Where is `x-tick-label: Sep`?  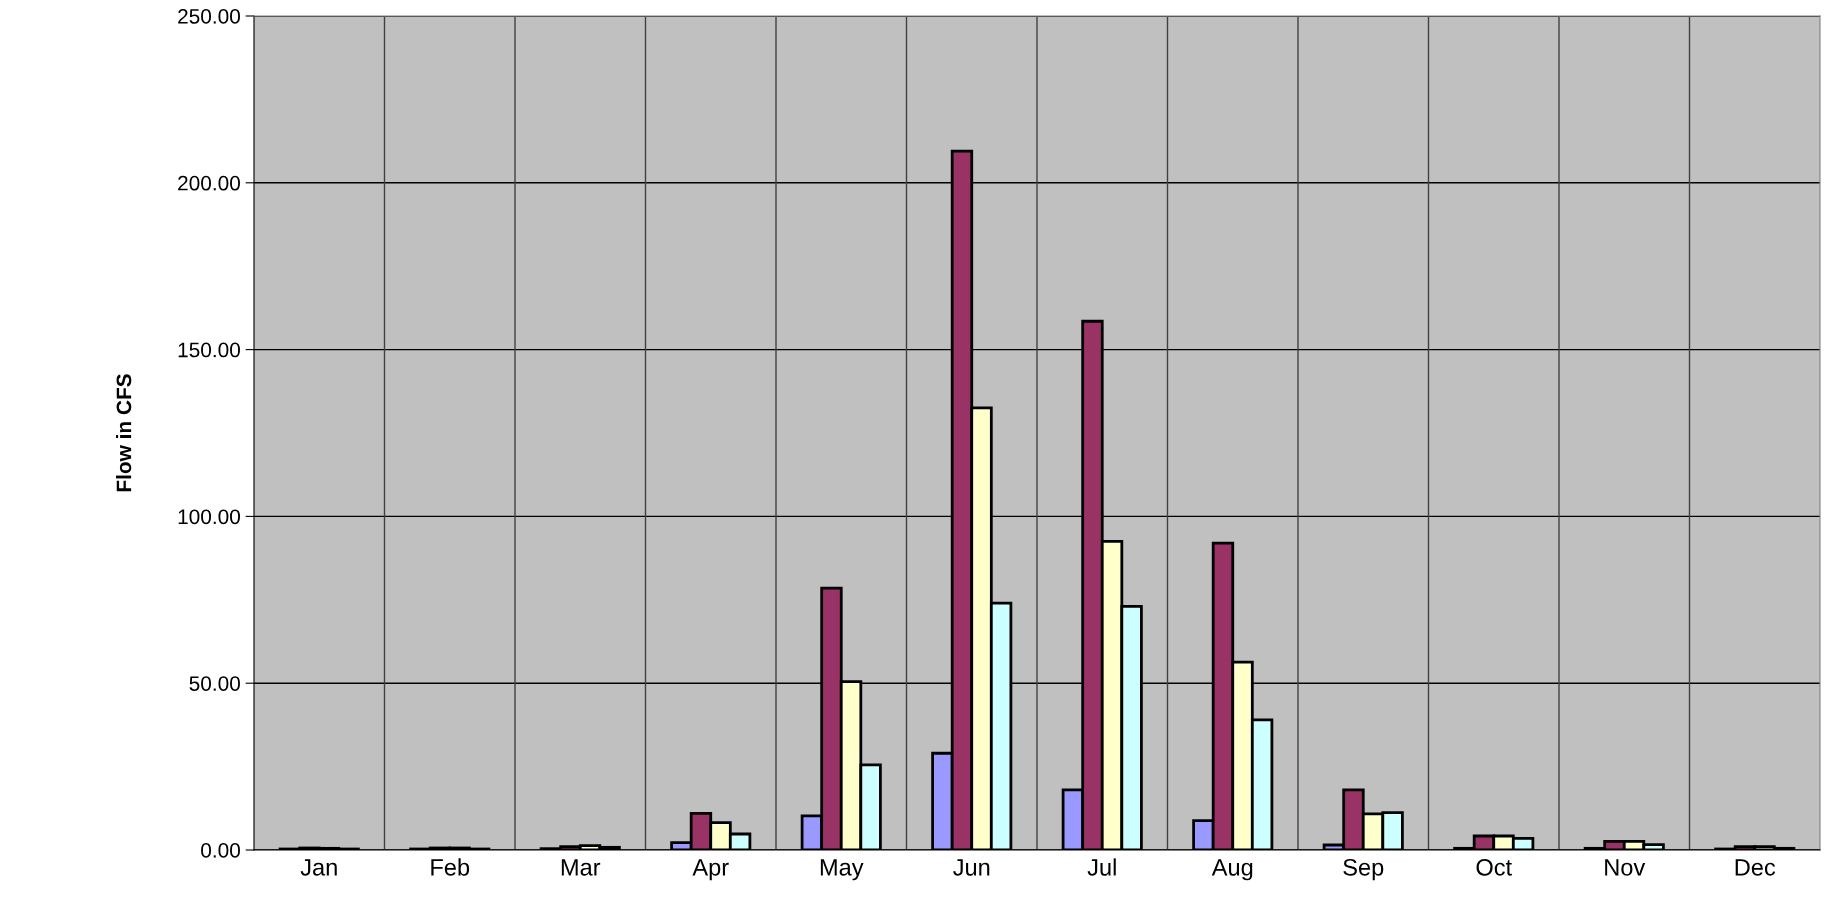 x-tick-label: Sep is located at coordinates (1363, 869).